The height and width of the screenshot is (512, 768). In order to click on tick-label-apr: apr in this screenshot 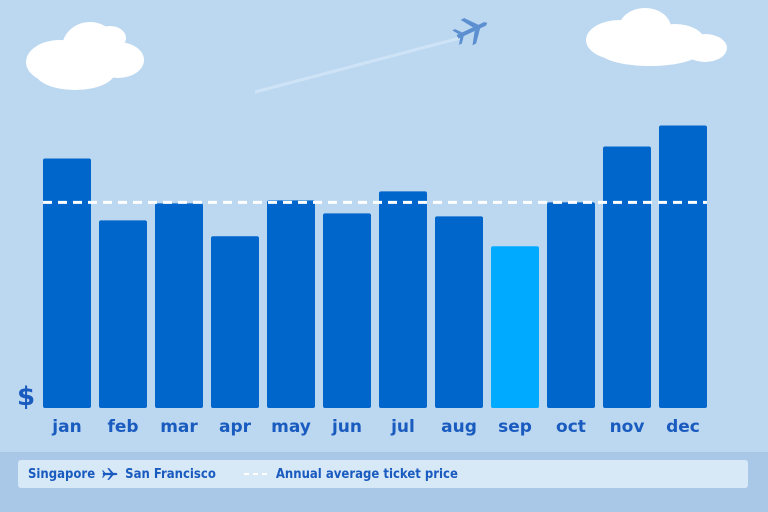, I will do `click(235, 427)`.